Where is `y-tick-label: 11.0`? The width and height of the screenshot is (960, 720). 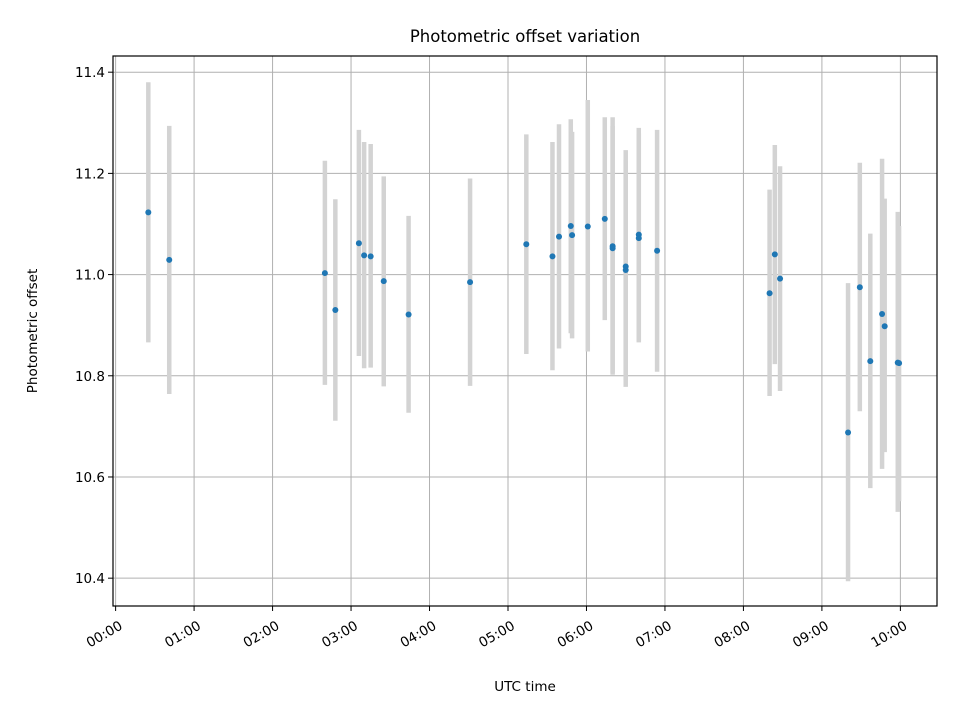
y-tick-label: 11.0 is located at coordinates (90, 276).